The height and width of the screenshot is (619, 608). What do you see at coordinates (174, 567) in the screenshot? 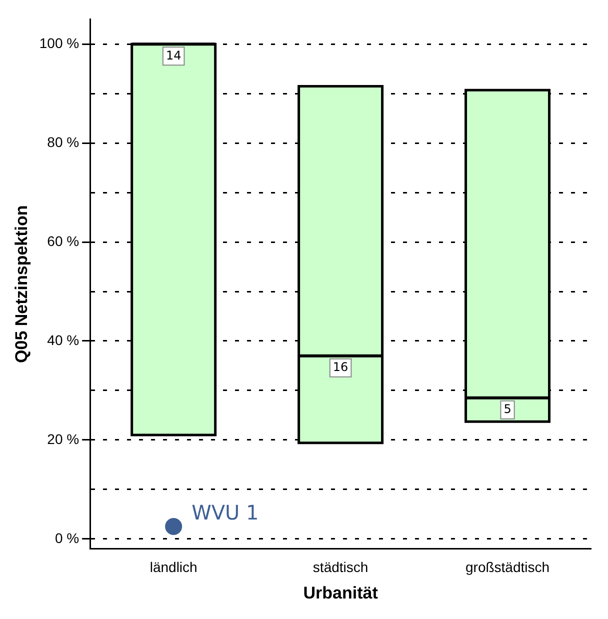
I see `x-tick-label: ländlich` at bounding box center [174, 567].